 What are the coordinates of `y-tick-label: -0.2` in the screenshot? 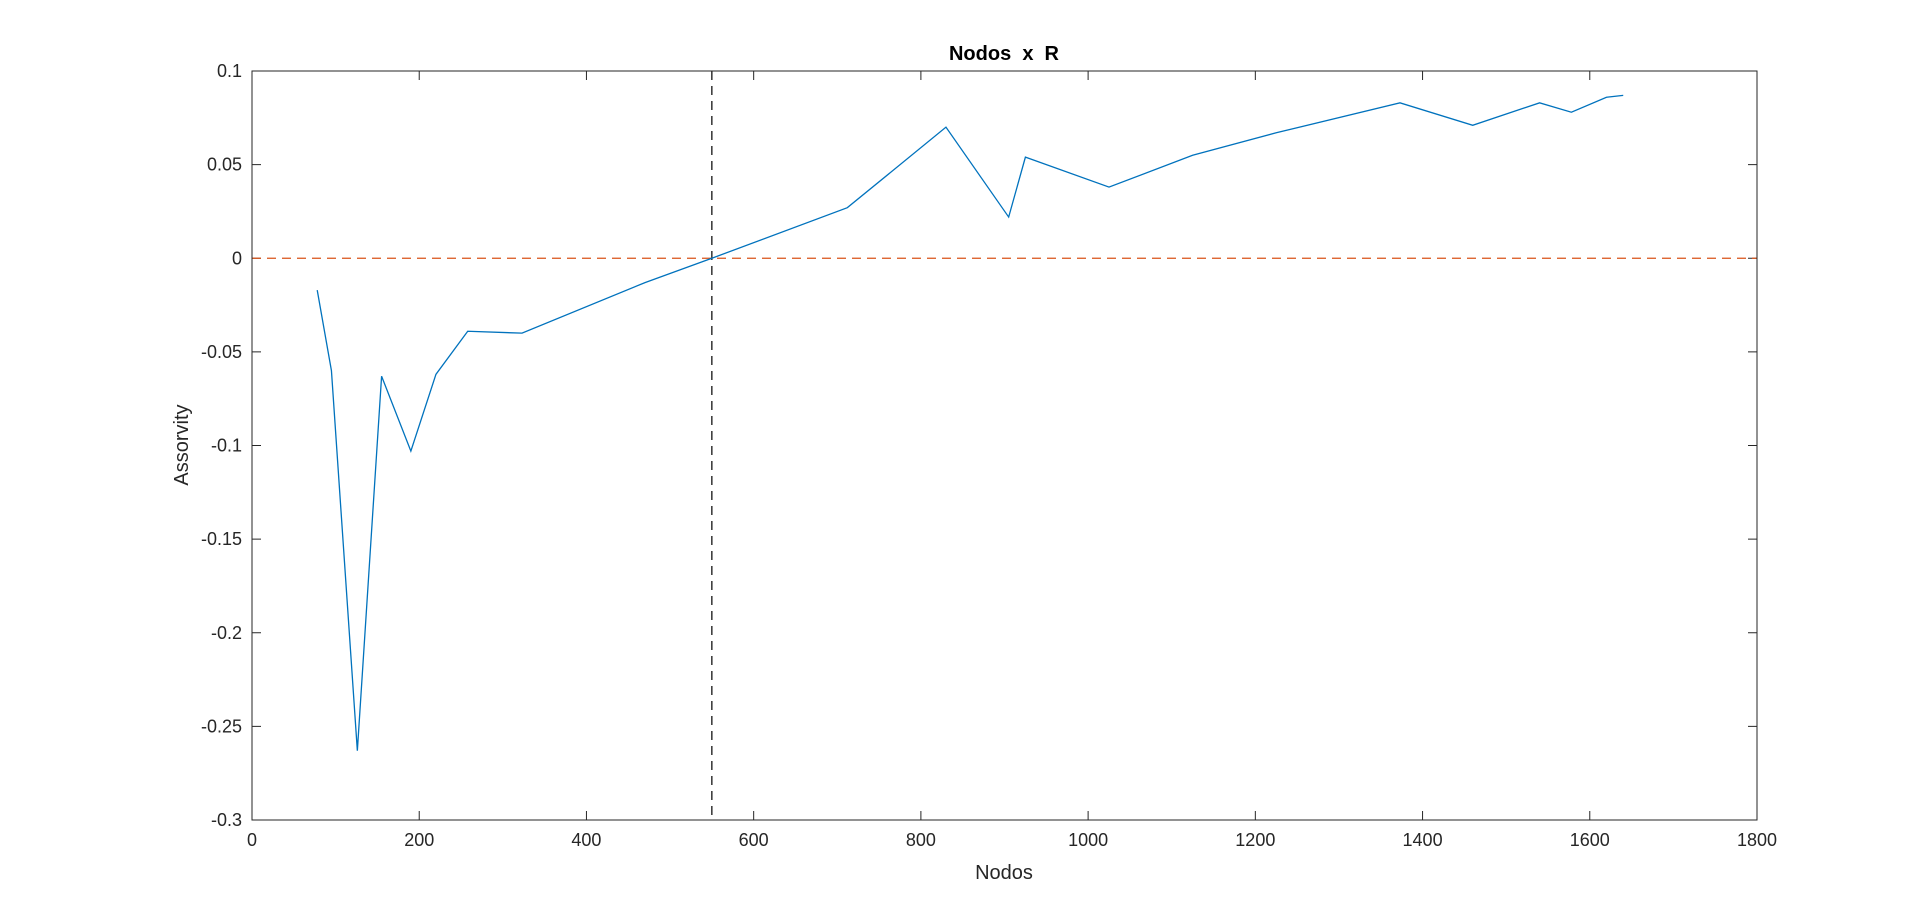 It's located at (226, 633).